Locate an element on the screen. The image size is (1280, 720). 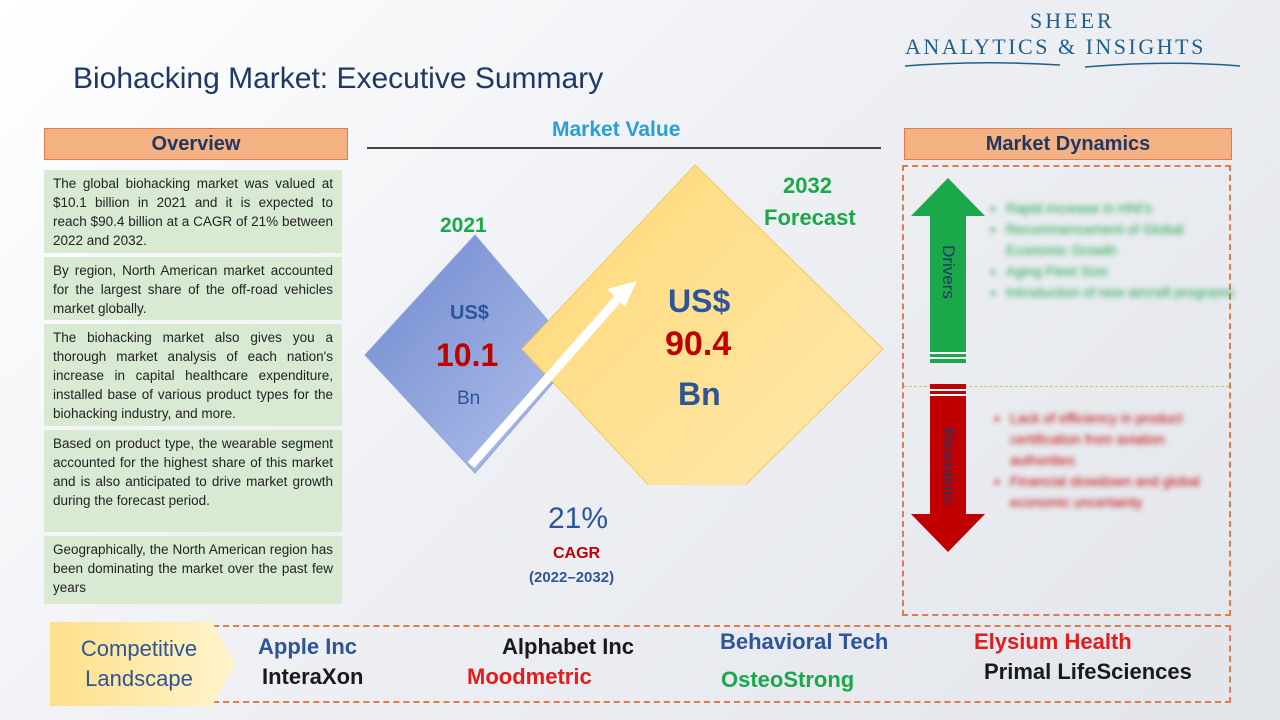
page-title: Biohacking Market: Executive Summary is located at coordinates (338, 78).